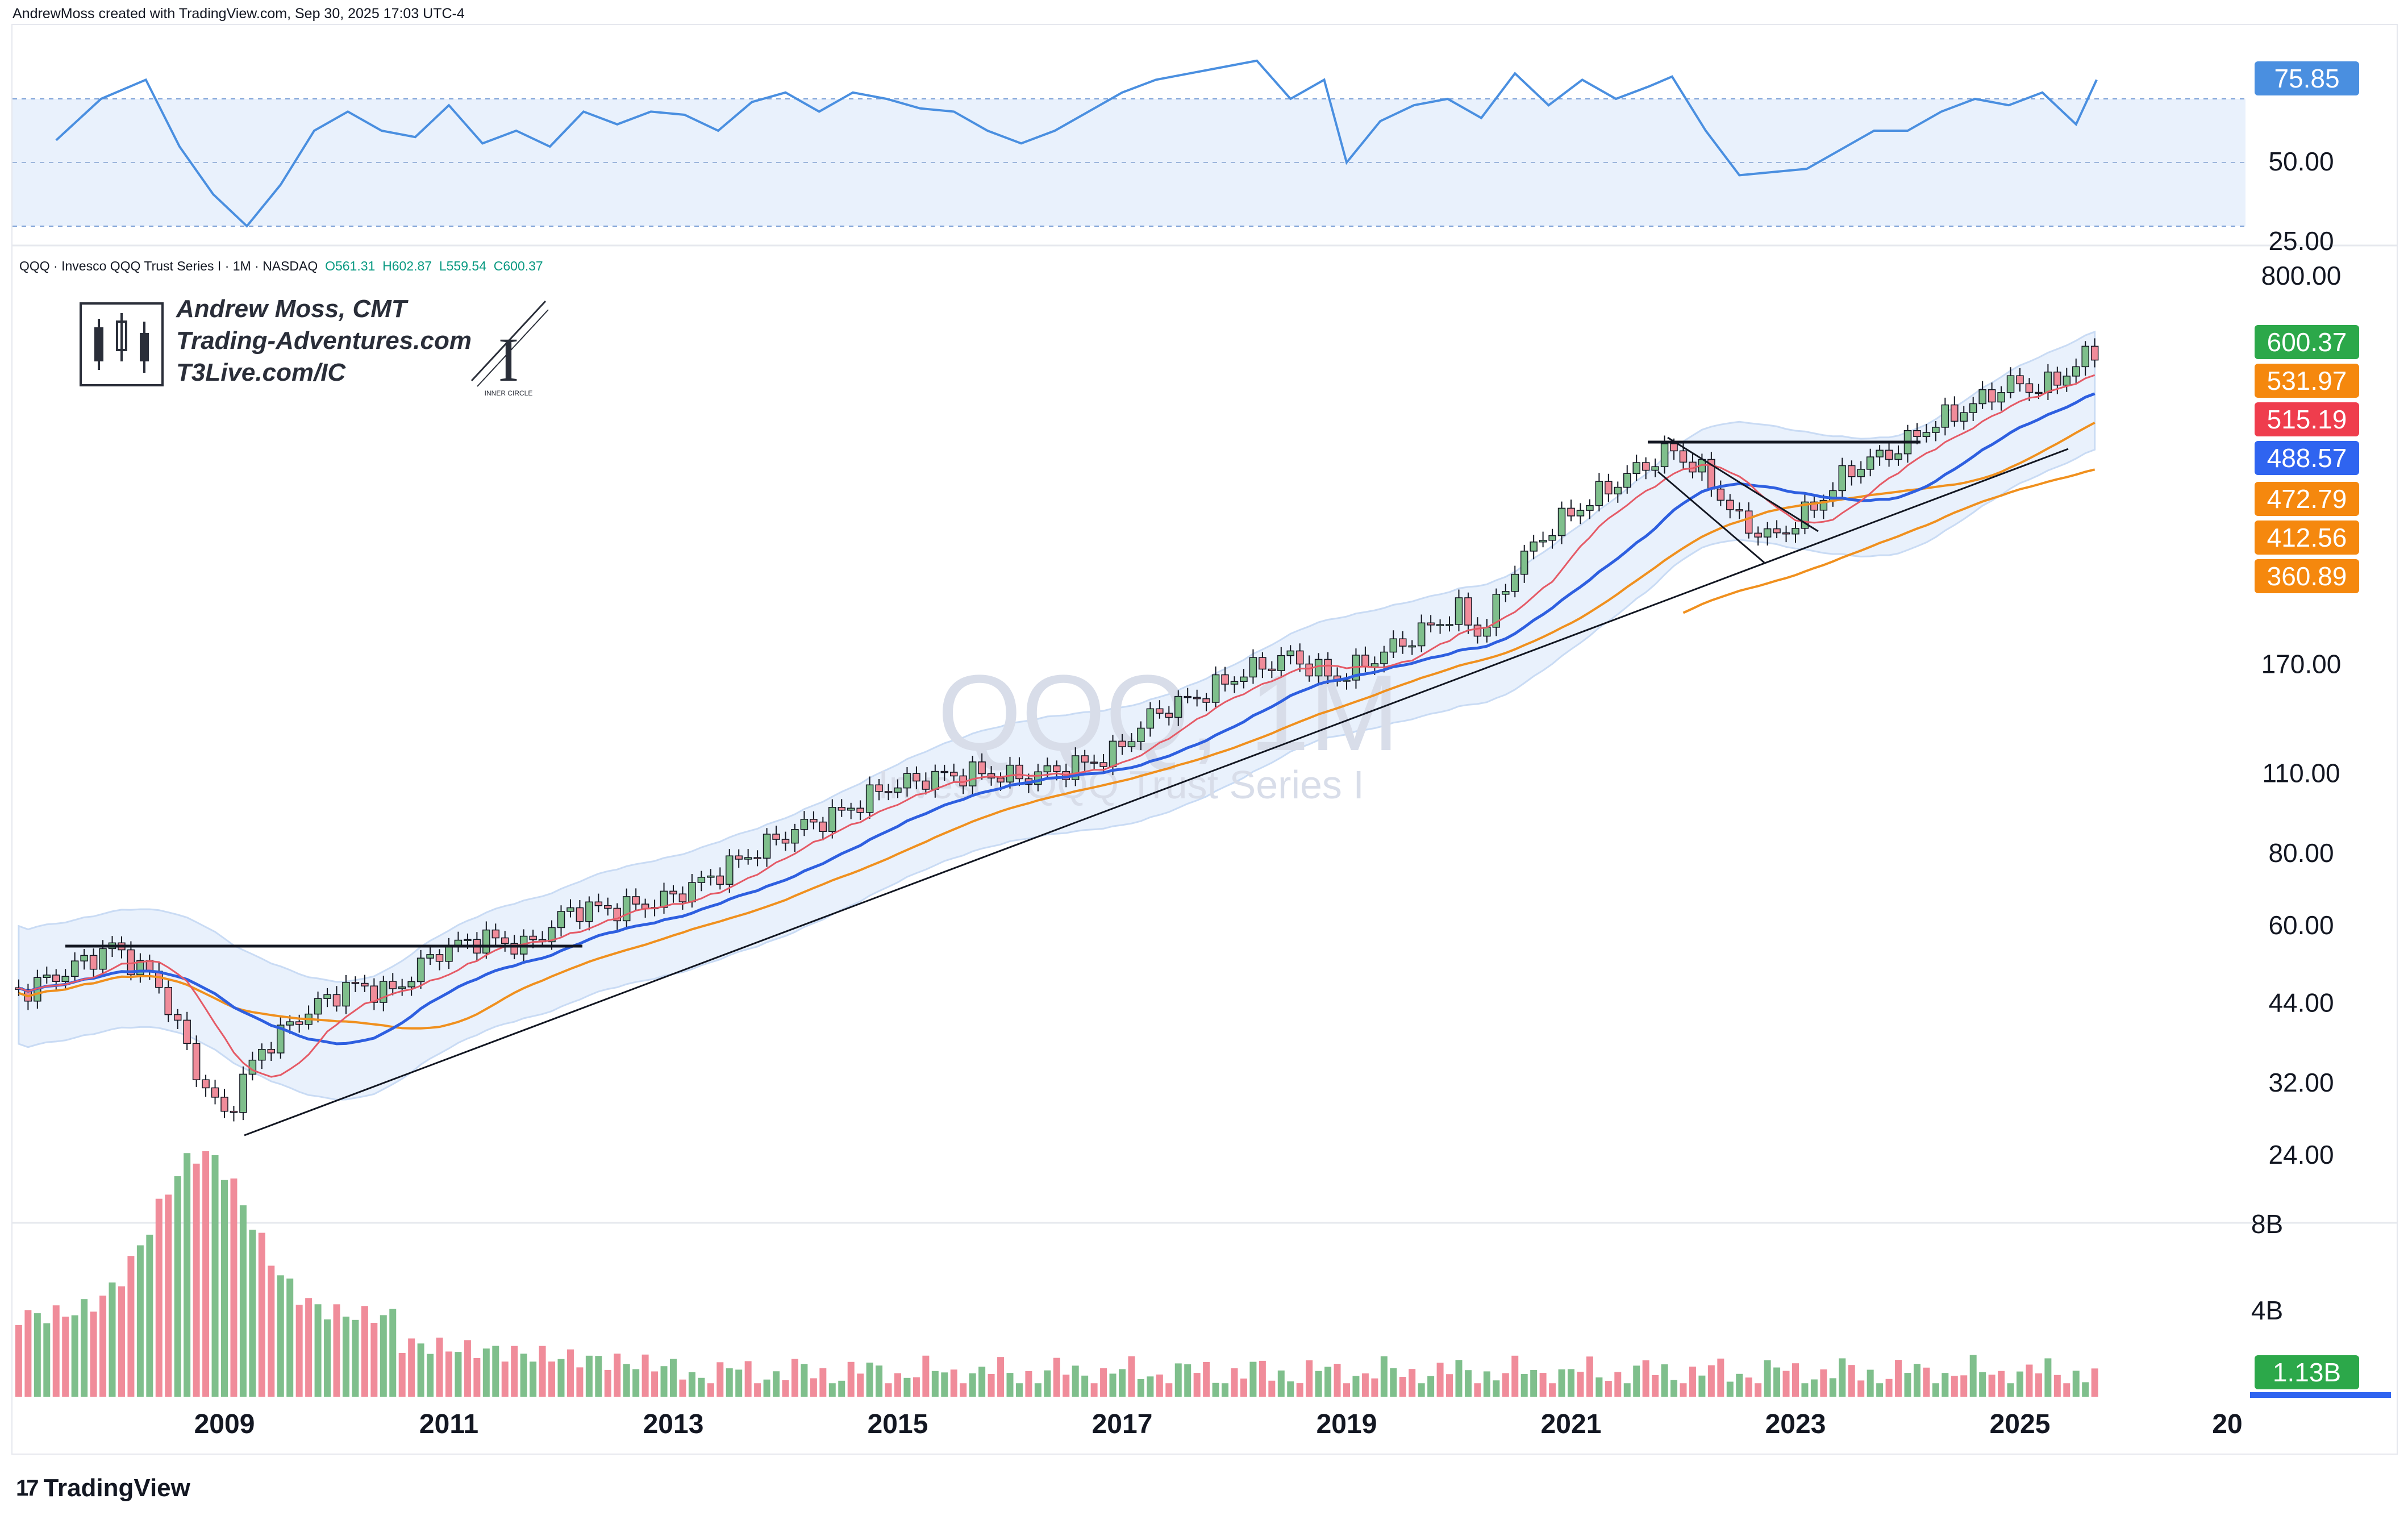  What do you see at coordinates (1888, 541) in the screenshot?
I see `ma-orange-slow` at bounding box center [1888, 541].